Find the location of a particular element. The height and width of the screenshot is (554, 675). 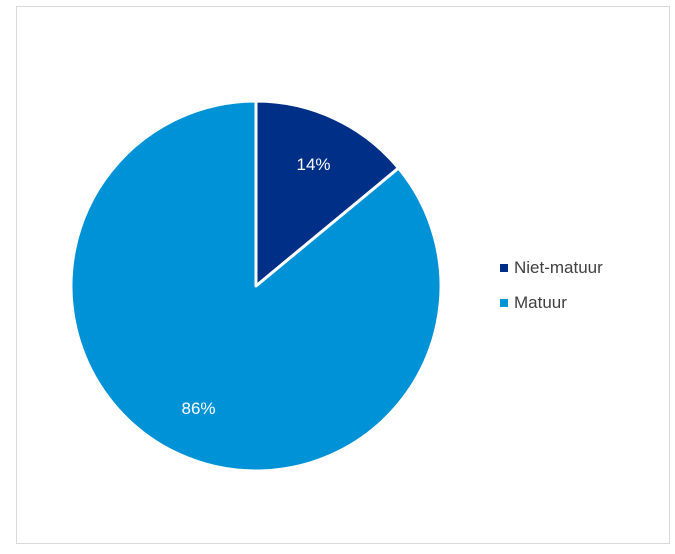

legend-label-matuur: Matuur is located at coordinates (540, 302).